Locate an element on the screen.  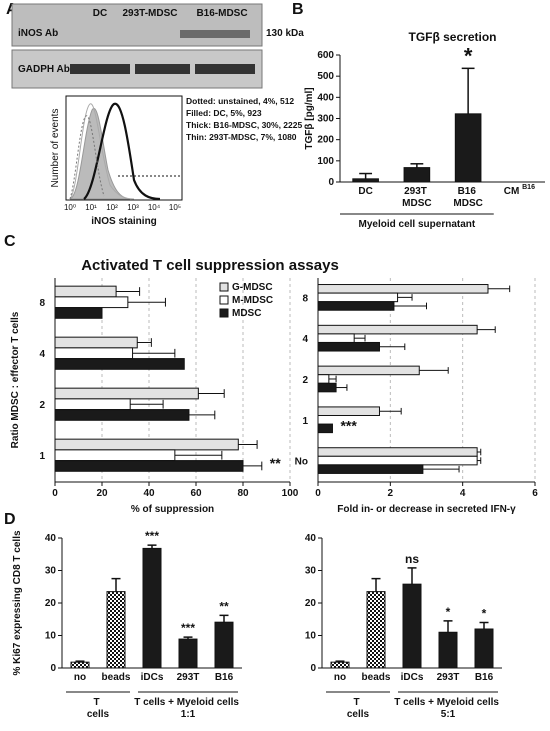
flow-ylabel: Number of events is located at coordinates (55, 148).